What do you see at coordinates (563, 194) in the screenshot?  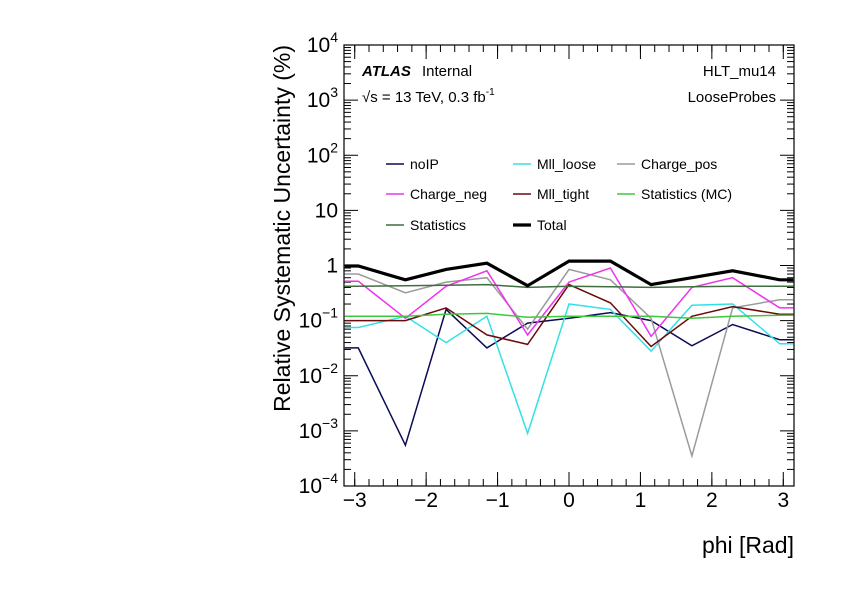 I see `legend-label-mll-tight: Mll_tight` at bounding box center [563, 194].